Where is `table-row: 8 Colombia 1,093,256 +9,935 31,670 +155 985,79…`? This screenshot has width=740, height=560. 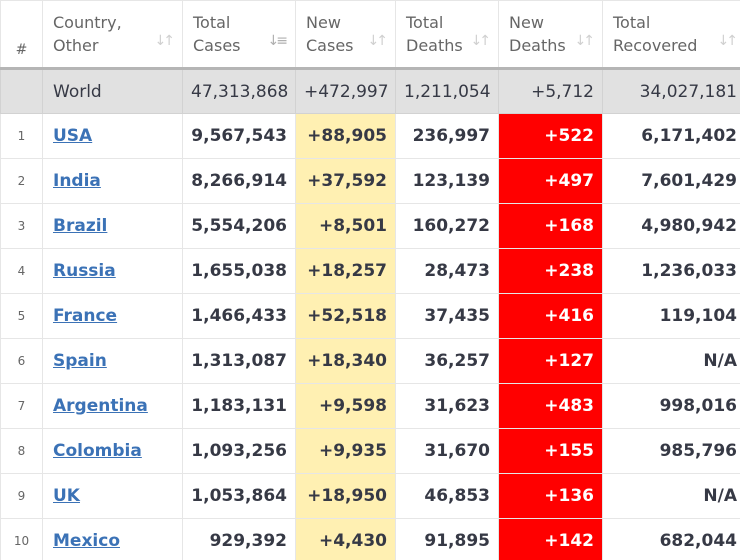
table-row: 8 Colombia 1,093,256 +9,935 31,670 +155 985,79… is located at coordinates (370, 451).